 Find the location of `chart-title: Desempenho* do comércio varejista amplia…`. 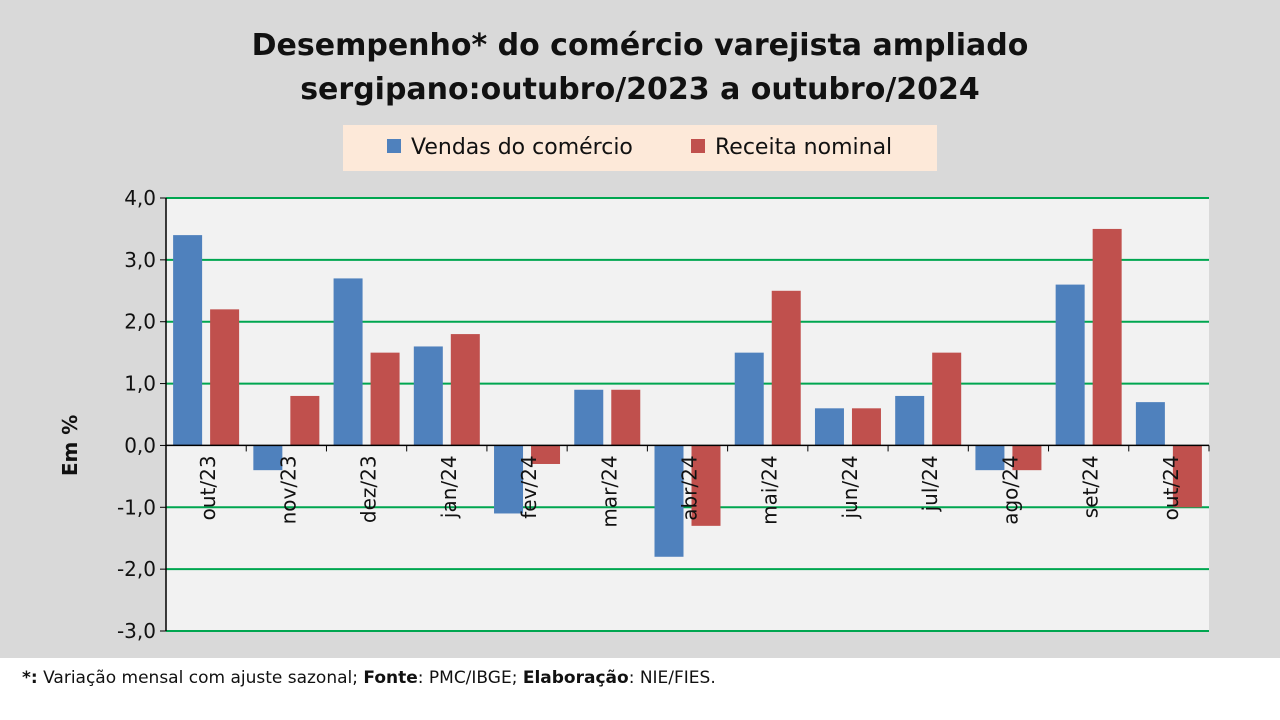

chart-title: Desempenho* do comércio varejista amplia… is located at coordinates (640, 67).